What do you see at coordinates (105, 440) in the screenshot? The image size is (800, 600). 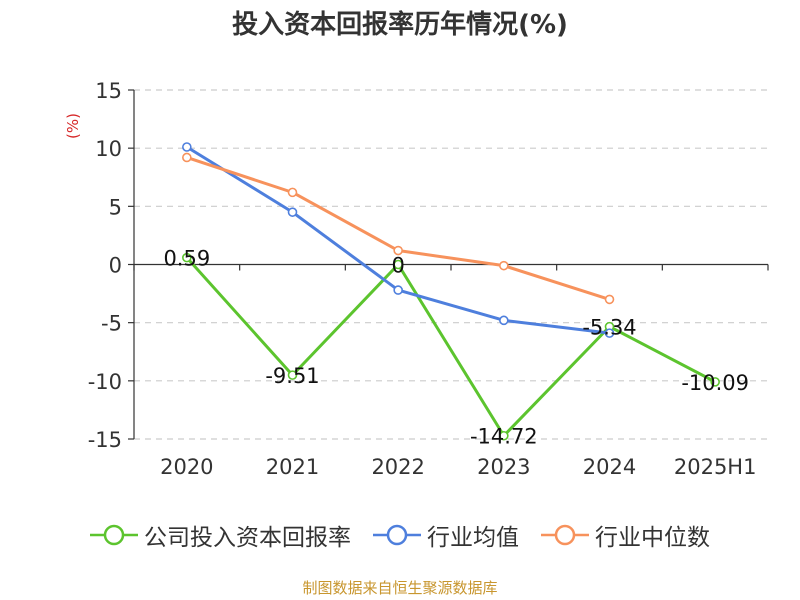 I see `y-tick-label: -15` at bounding box center [105, 440].